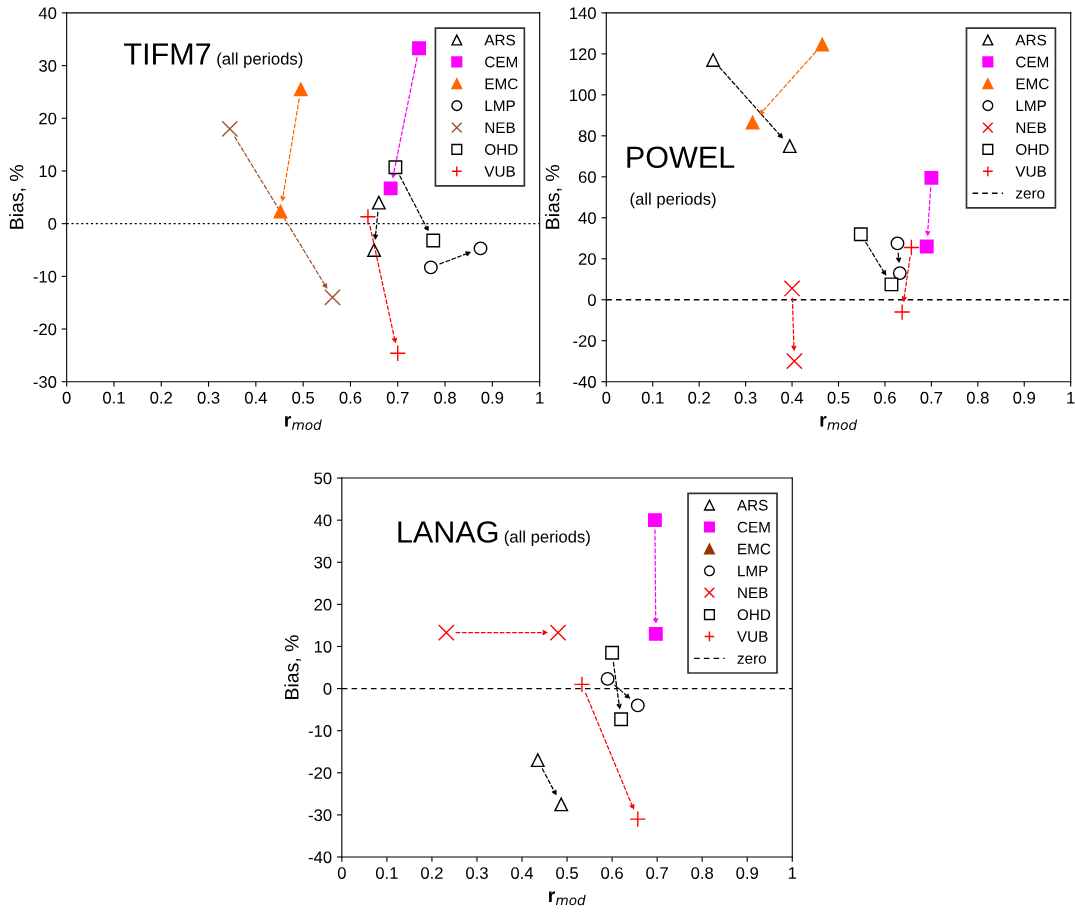 The height and width of the screenshot is (922, 1075). I want to click on x-tick-label: 0.2, so click(161, 397).